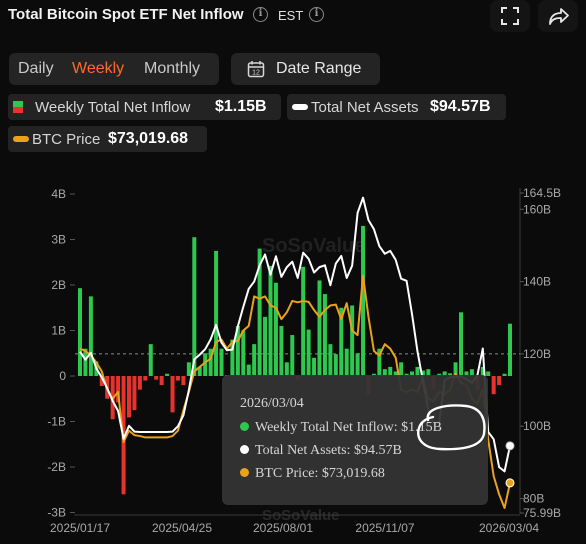  What do you see at coordinates (58, 240) in the screenshot?
I see `y-left-tick-label: 3B` at bounding box center [58, 240].